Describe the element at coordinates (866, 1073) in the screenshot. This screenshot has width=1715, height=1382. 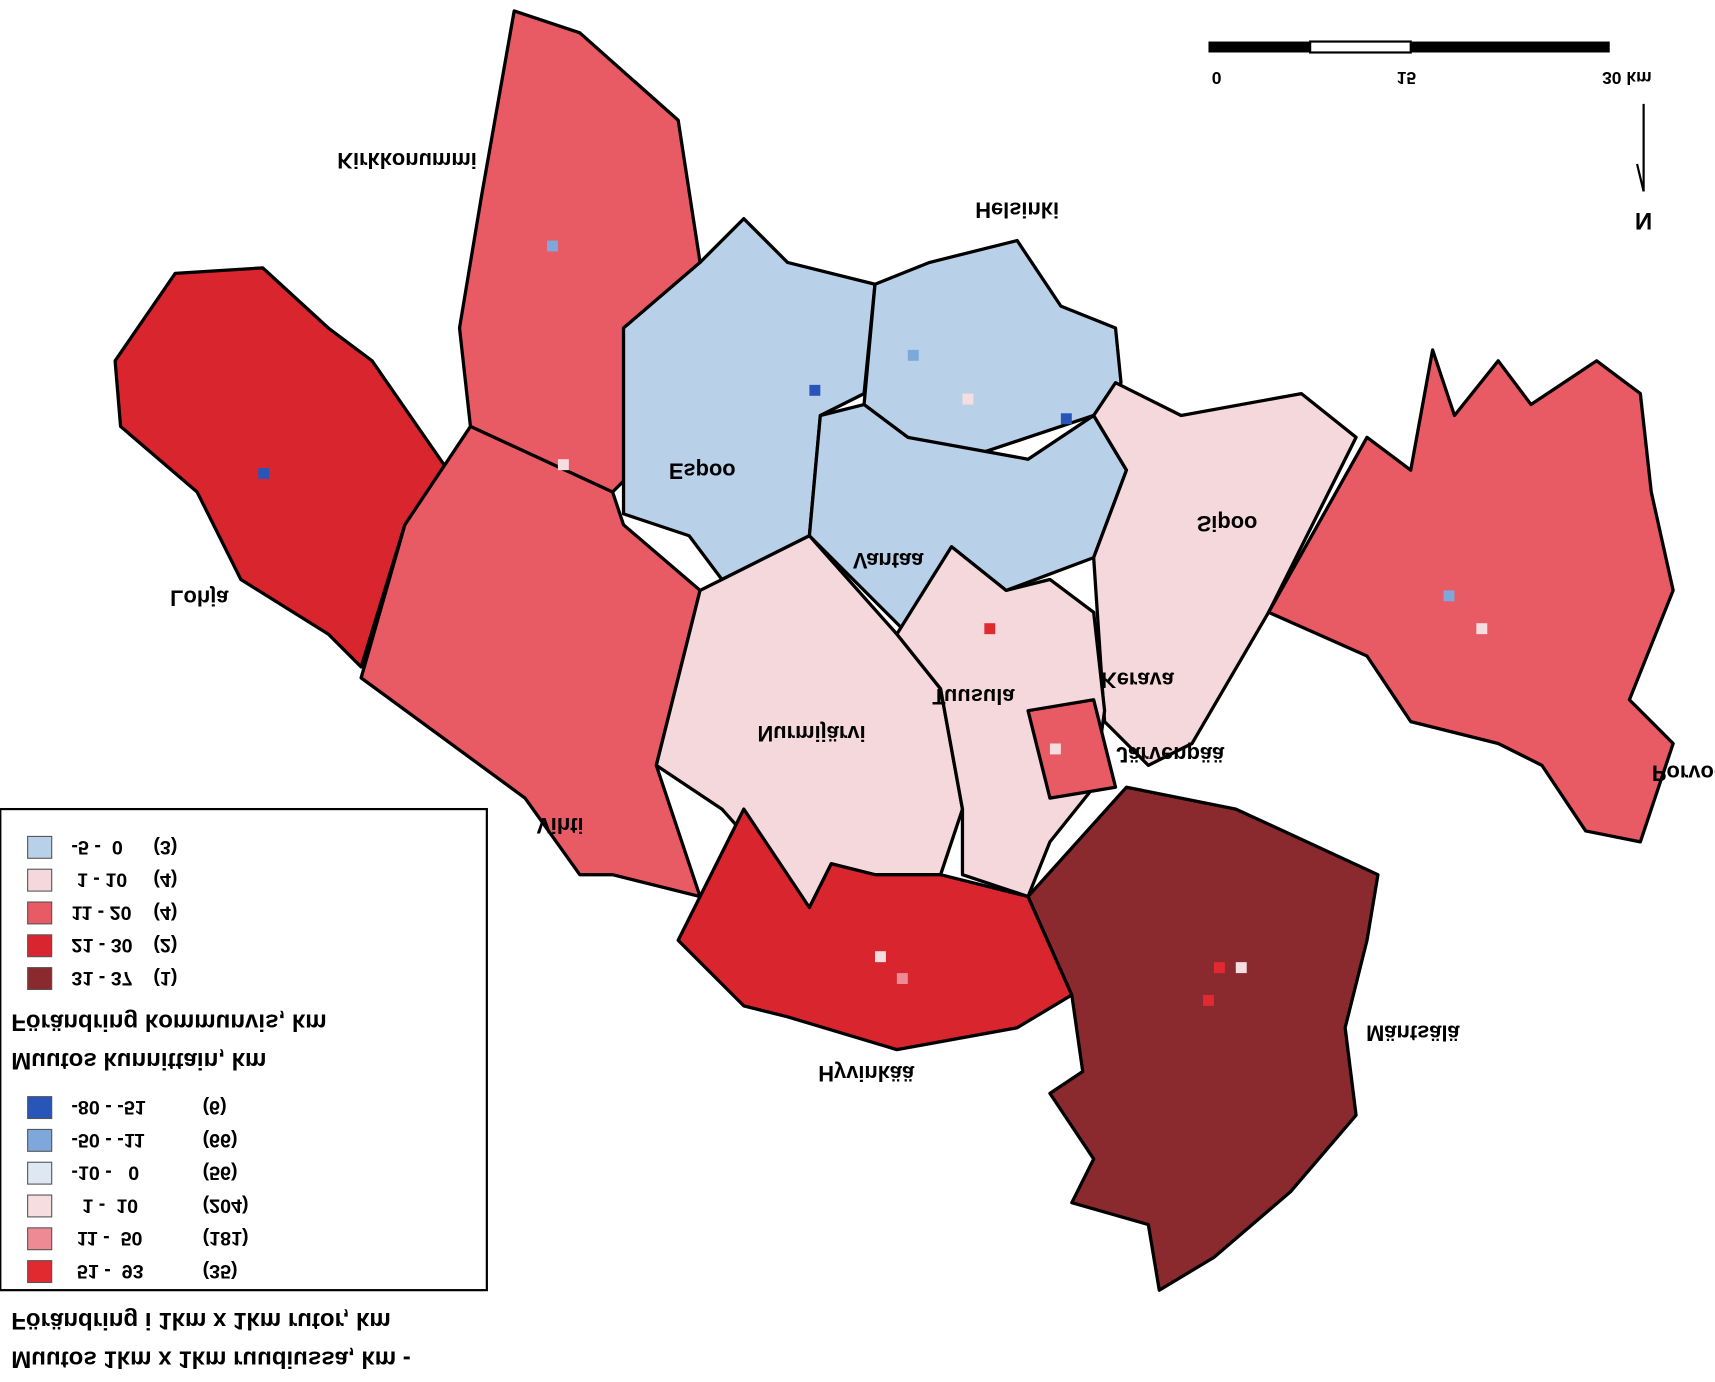
I see `municipality-label: Hyvinkää` at that location.